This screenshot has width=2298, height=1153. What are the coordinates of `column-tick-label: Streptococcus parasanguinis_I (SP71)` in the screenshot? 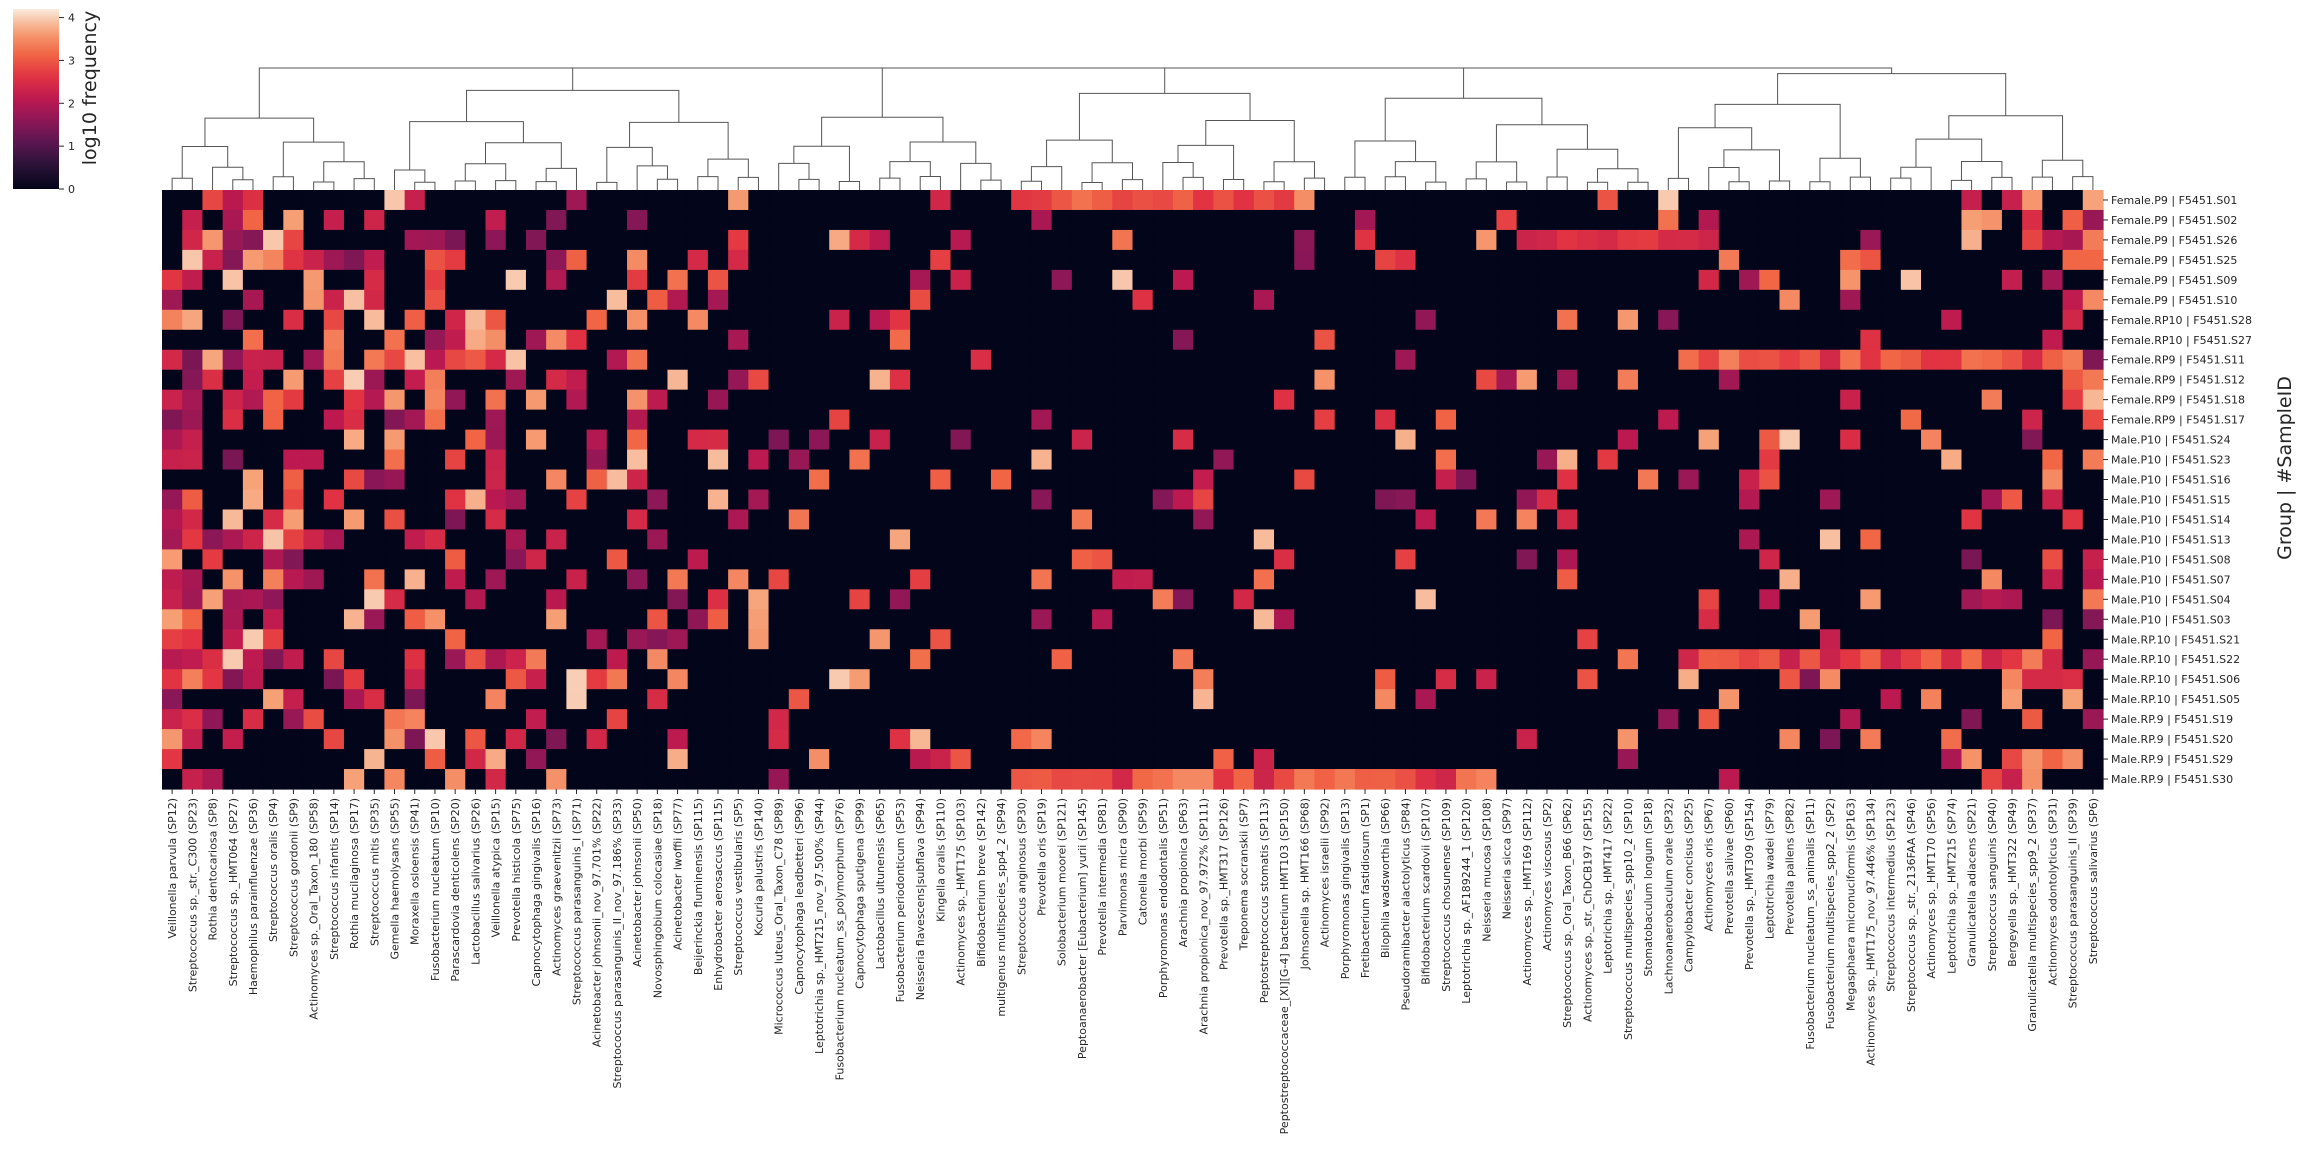 It's located at (576, 901).